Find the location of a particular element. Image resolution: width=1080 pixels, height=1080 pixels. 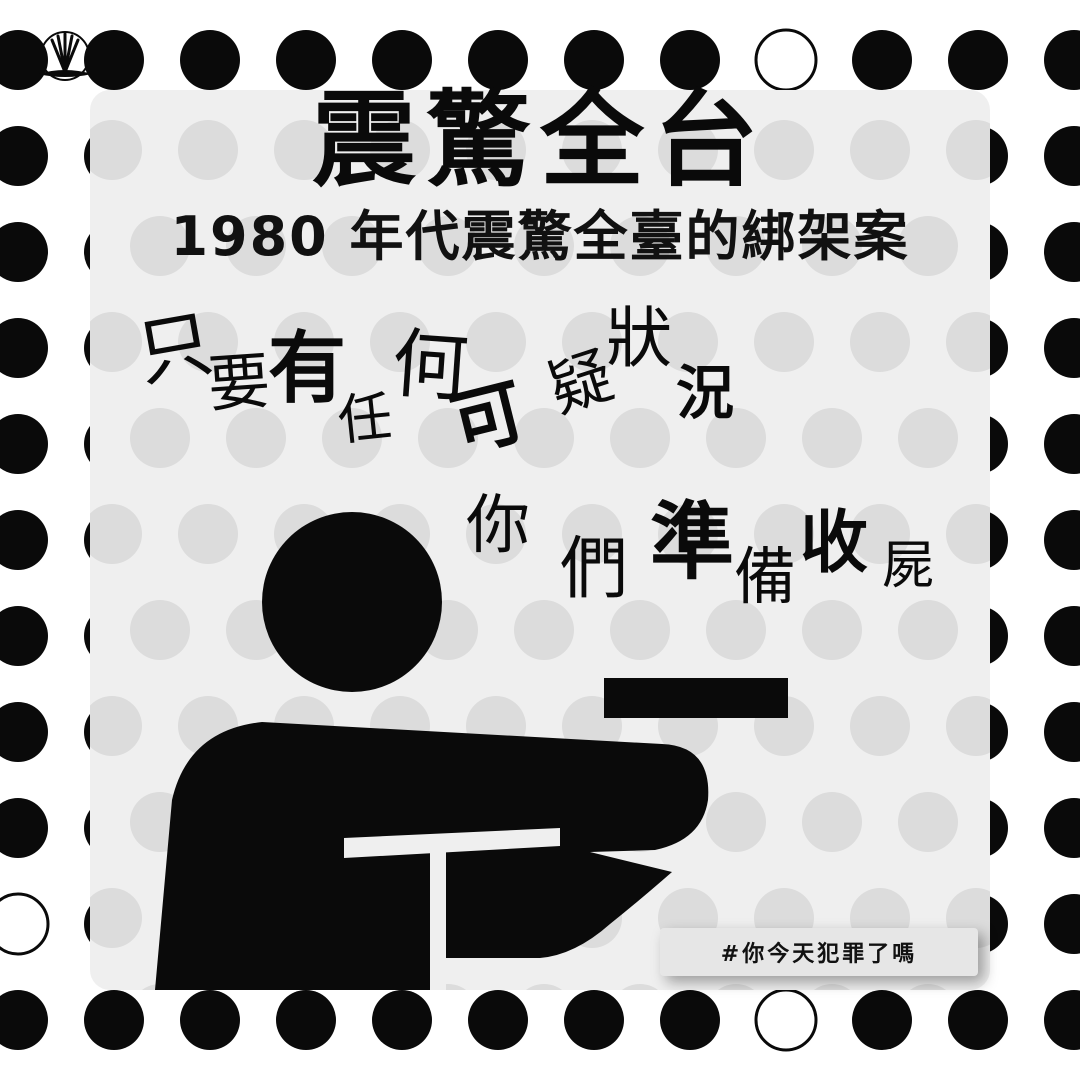

page-subtitle: 1980 年代震驚全臺的綁架案 is located at coordinates (540, 236).